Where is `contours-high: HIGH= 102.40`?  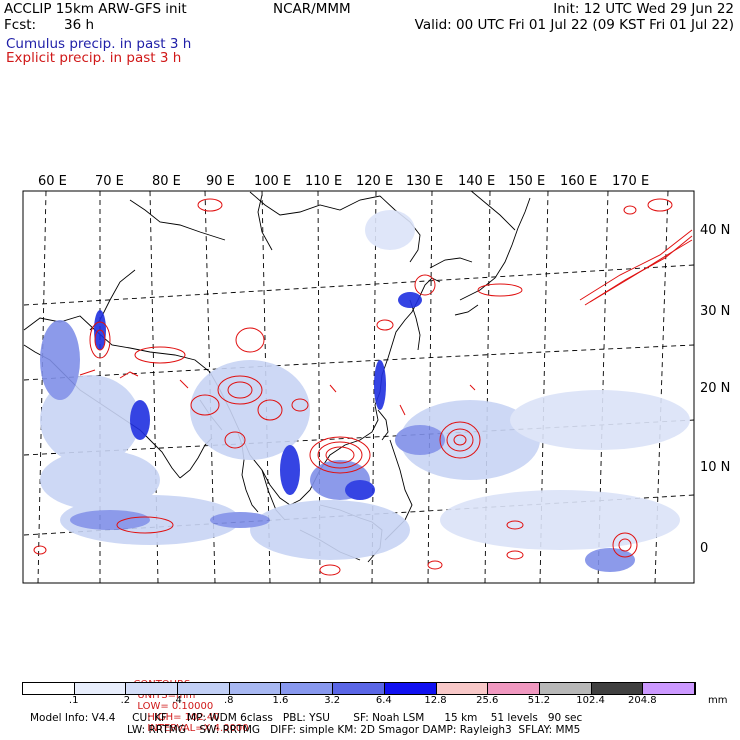 contours-high: HIGH= 102.40 is located at coordinates (183, 717).